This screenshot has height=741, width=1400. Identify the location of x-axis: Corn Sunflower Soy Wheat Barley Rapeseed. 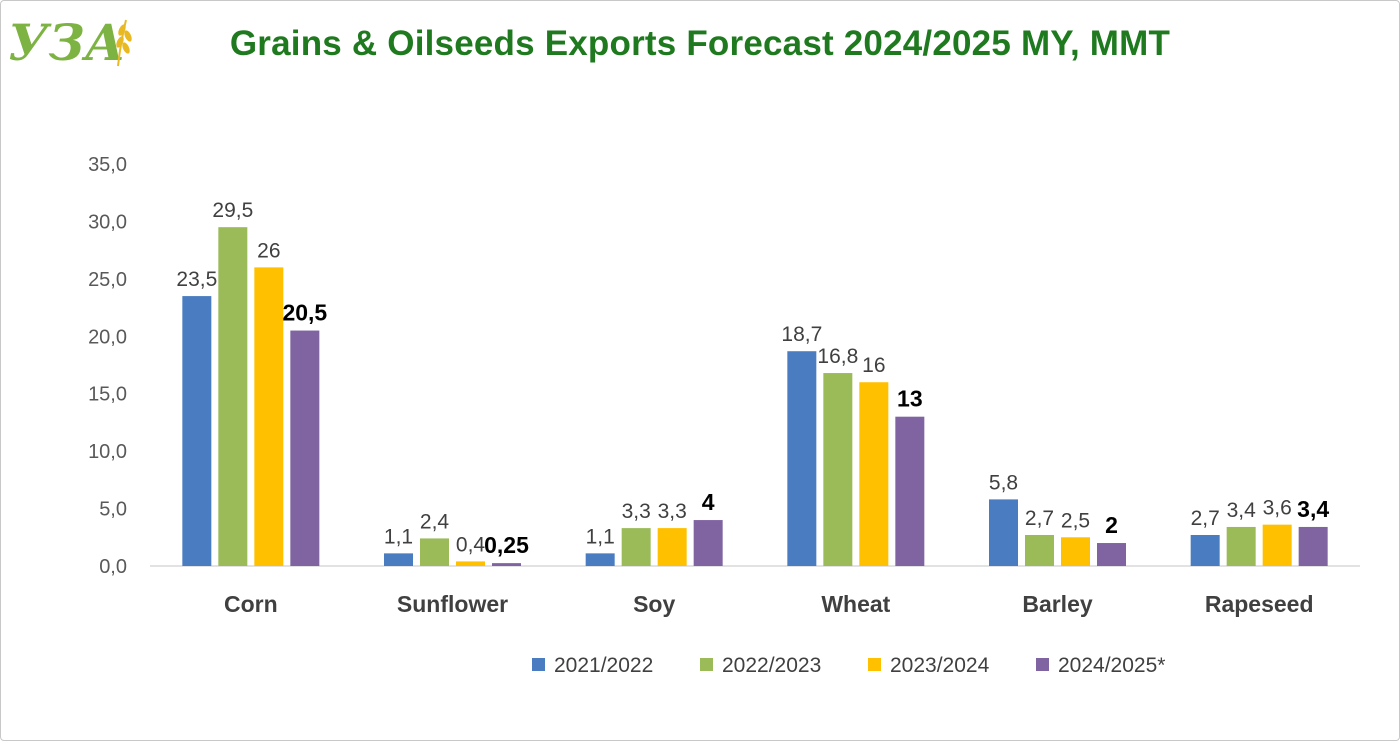
(769, 604).